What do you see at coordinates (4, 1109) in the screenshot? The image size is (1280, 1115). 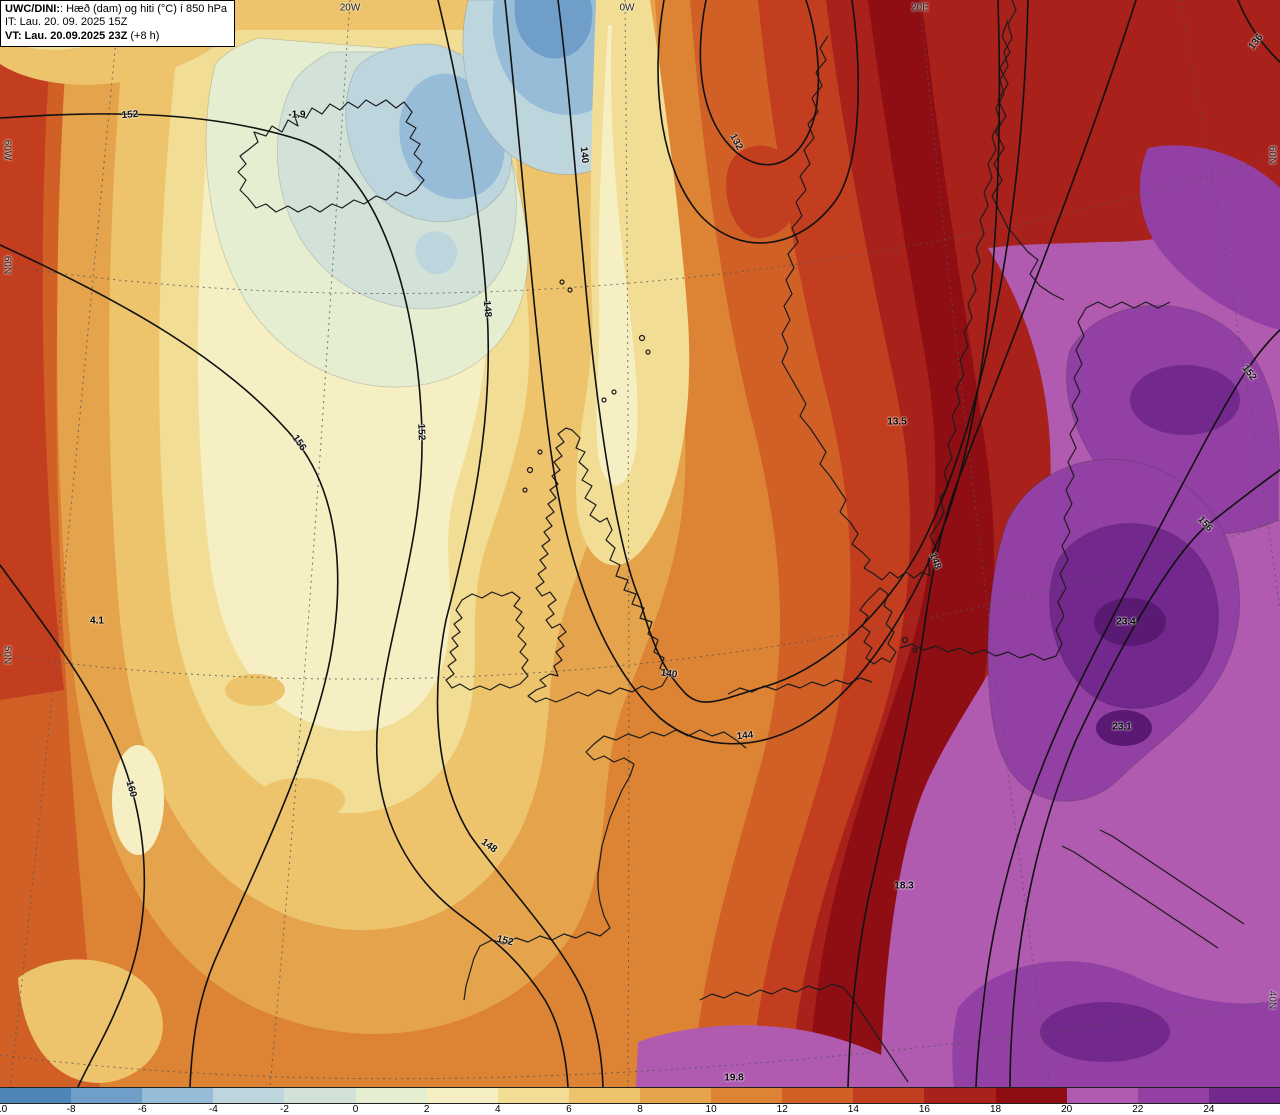 I see `colorbar-tick-label: -10` at bounding box center [4, 1109].